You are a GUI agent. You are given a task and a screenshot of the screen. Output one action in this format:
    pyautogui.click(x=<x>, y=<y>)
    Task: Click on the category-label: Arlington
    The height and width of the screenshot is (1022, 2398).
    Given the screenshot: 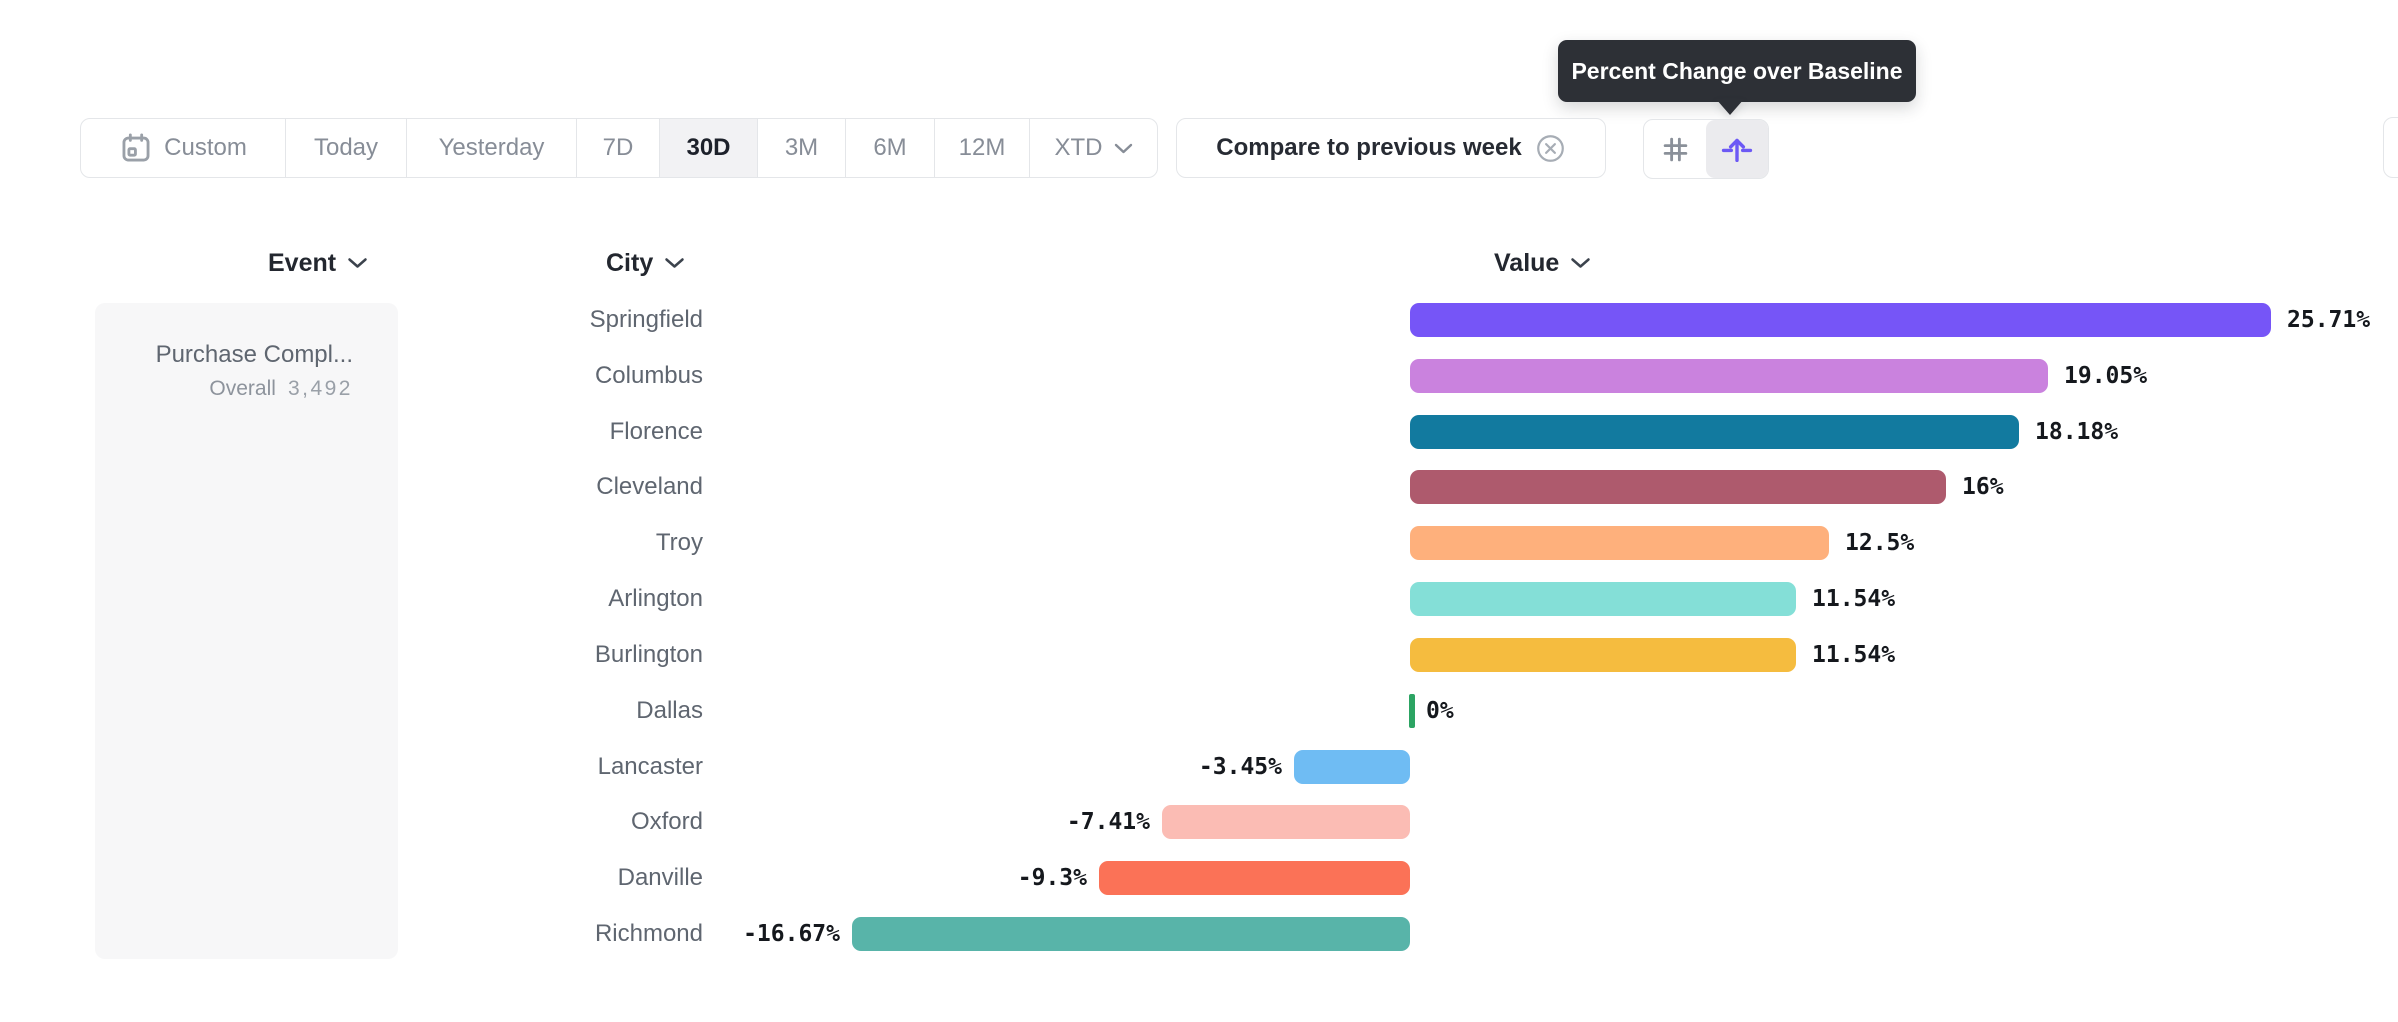 What is the action you would take?
    pyautogui.click(x=655, y=598)
    